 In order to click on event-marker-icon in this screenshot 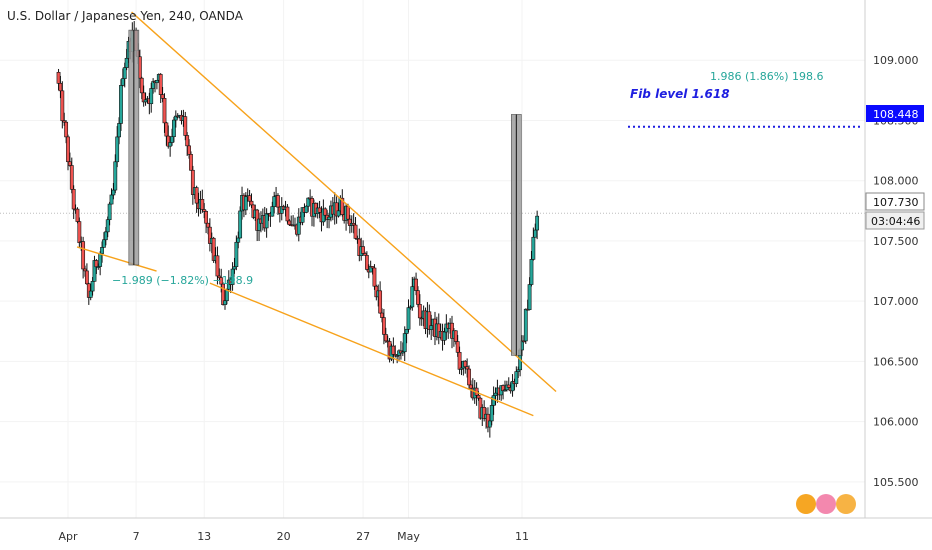, I will do `click(826, 504)`.